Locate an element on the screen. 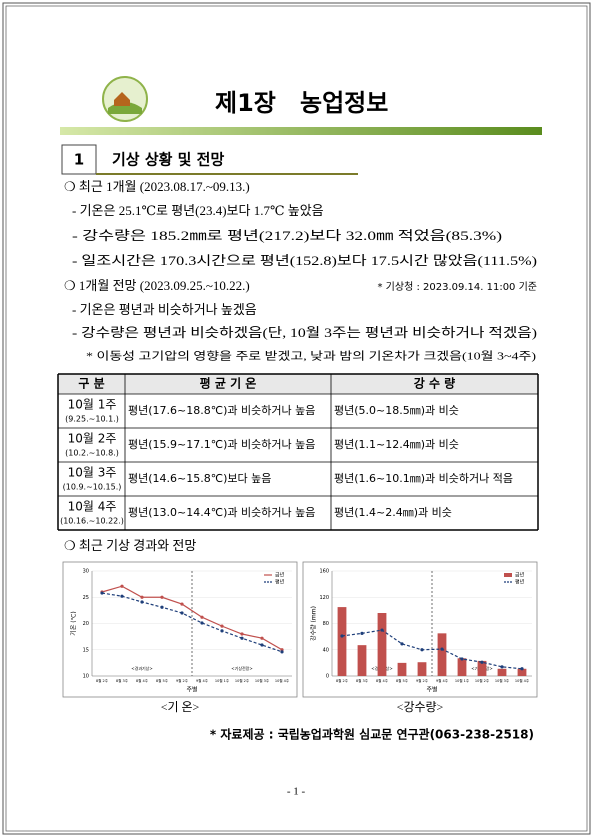  chapter: 제1장 is located at coordinates (245, 103).